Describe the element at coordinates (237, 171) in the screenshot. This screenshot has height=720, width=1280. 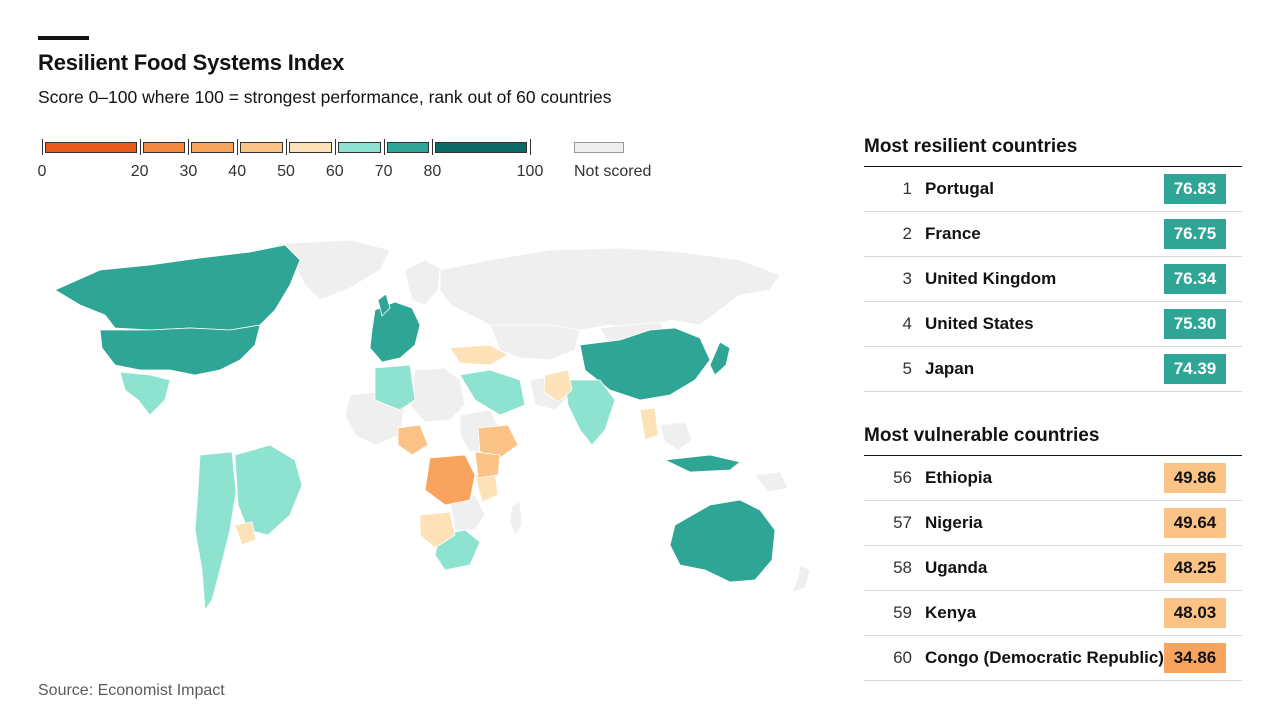
I see `legend-tick-label: 40` at that location.